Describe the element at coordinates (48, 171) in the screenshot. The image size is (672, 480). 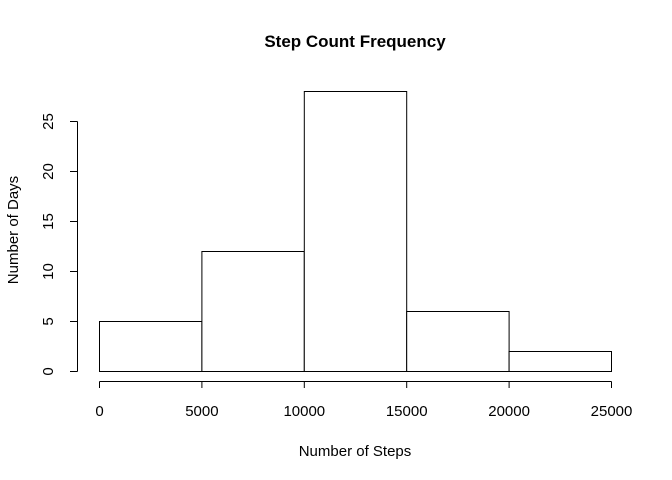
I see `y-tick-label-4: 20` at that location.